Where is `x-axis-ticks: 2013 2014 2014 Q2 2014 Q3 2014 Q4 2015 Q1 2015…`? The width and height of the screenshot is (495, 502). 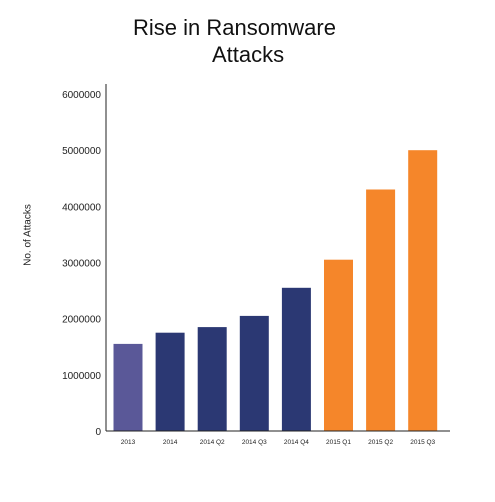
x-axis-ticks: 2013 2014 2014 Q2 2014 Q3 2014 Q4 2015 Q1 2015… is located at coordinates (278, 442).